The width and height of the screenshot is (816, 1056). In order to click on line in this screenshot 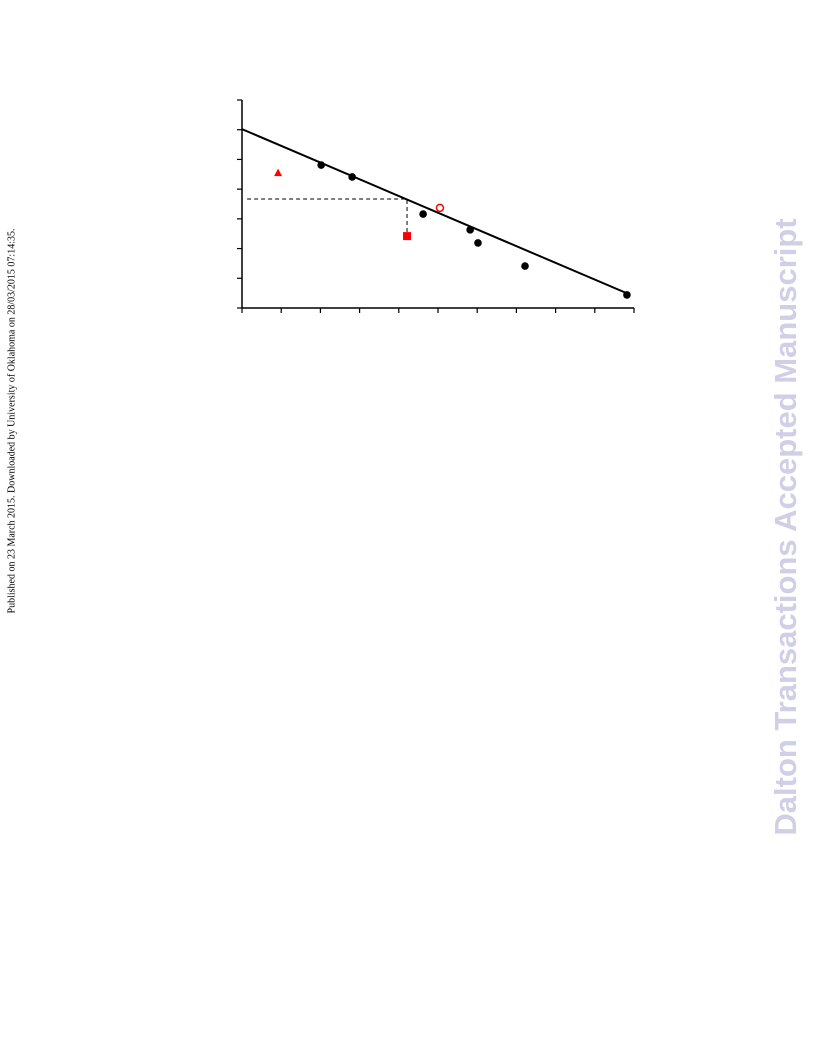, I will do `click(436, 212)`.